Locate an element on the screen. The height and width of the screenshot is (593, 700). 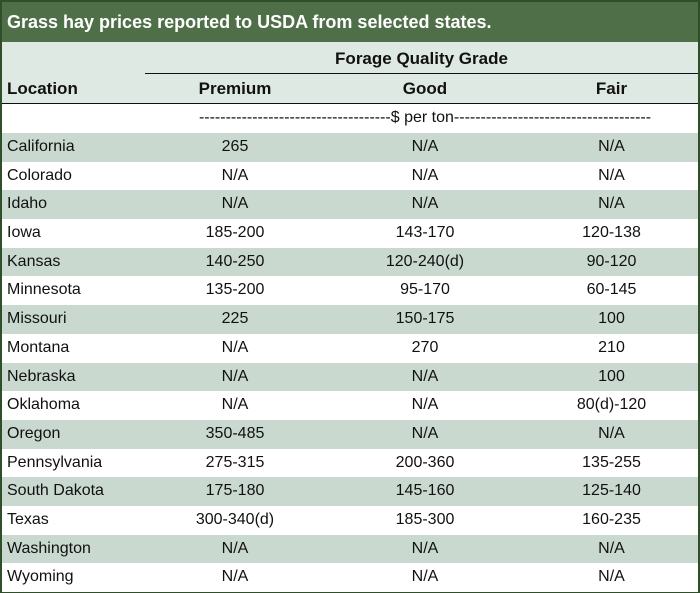
cell-location: Montana is located at coordinates (38, 347).